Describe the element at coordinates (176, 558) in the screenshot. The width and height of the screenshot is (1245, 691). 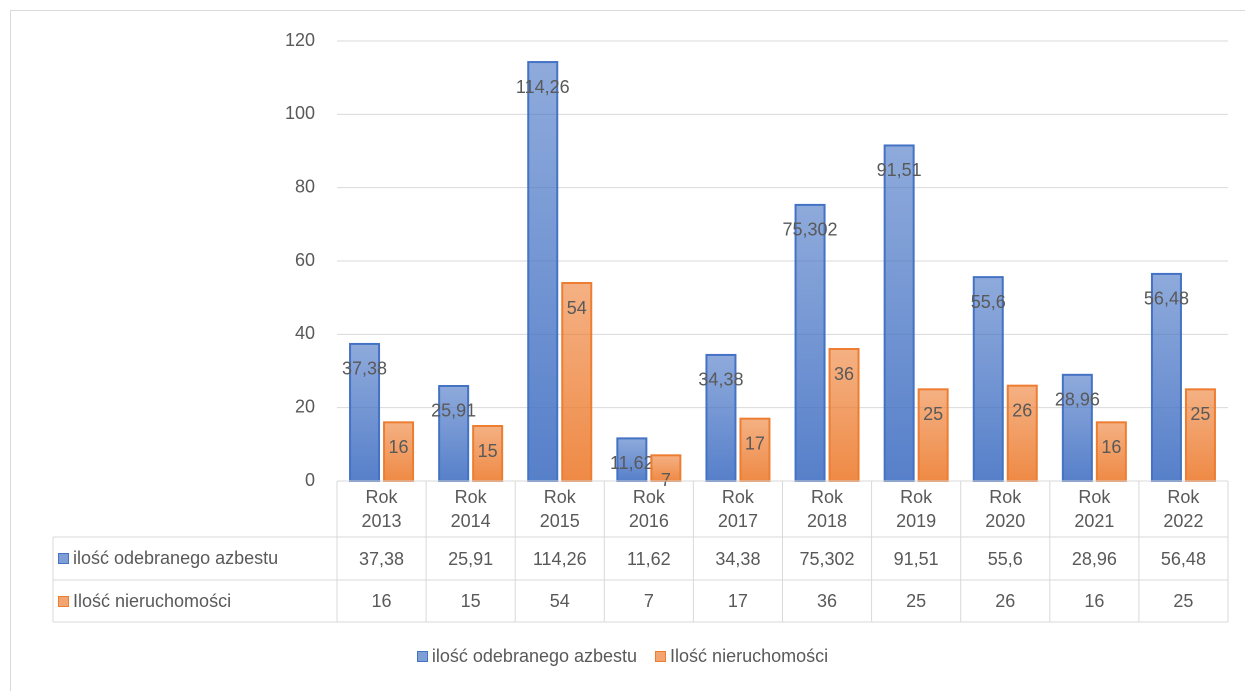
I see `series-name: ilość odebranego azbestu` at that location.